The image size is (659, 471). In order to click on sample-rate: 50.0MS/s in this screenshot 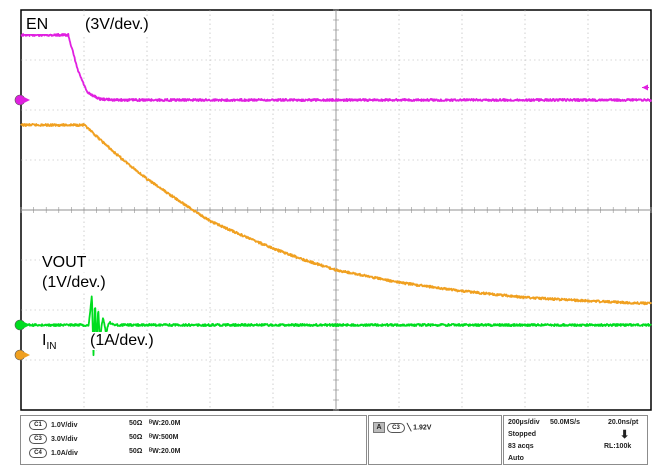, I will do `click(565, 422)`.